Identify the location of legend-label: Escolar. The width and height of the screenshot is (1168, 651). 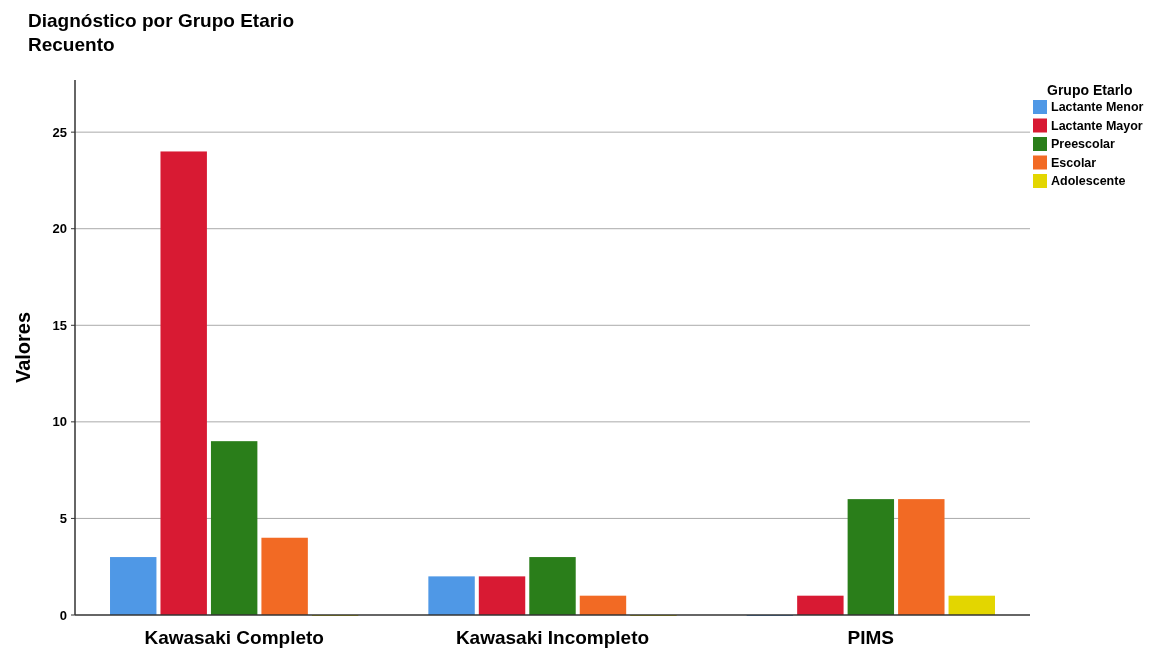
(1074, 162).